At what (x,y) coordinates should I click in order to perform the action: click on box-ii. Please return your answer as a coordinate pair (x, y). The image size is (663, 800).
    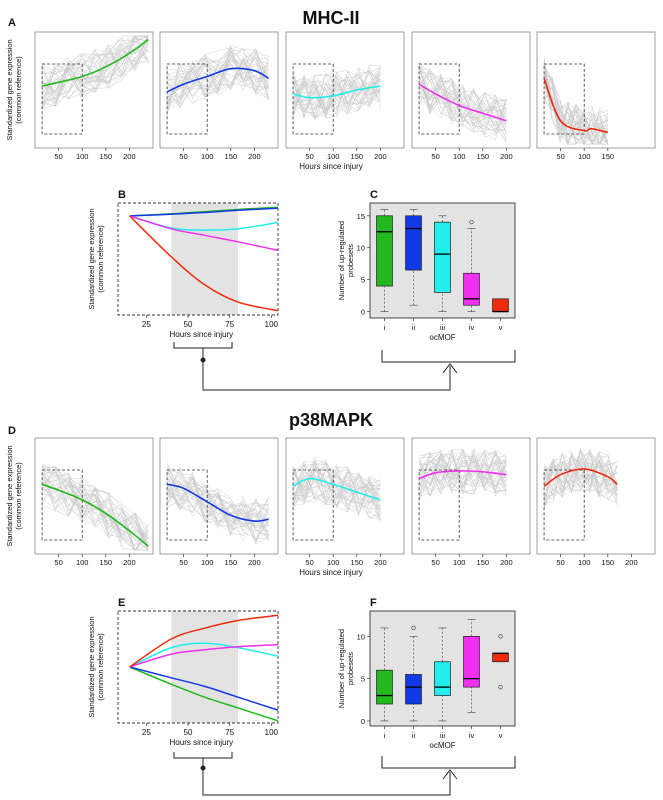
    Looking at the image, I should click on (413, 689).